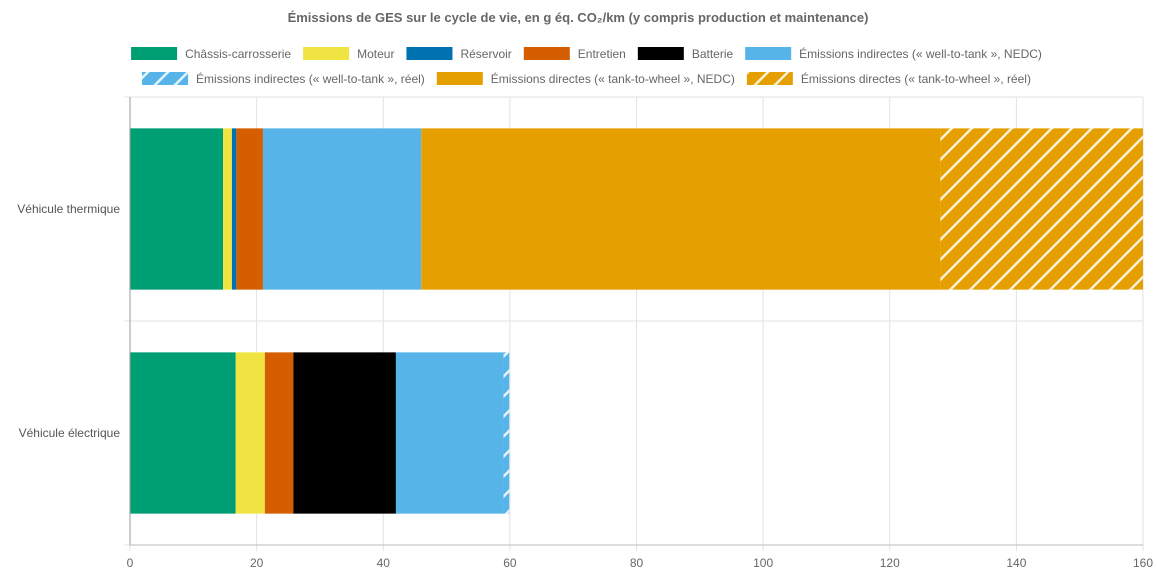 This screenshot has height=578, width=1157. I want to click on legend-label: Châssis-carrosserie, so click(238, 54).